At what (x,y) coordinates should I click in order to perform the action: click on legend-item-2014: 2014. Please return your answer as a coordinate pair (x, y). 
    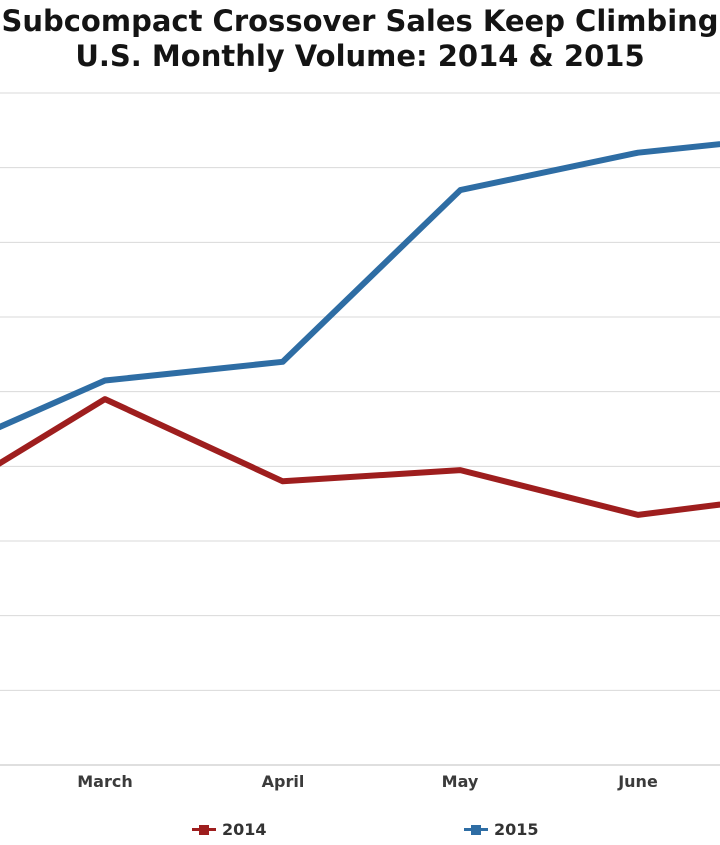
    Looking at the image, I should click on (229, 829).